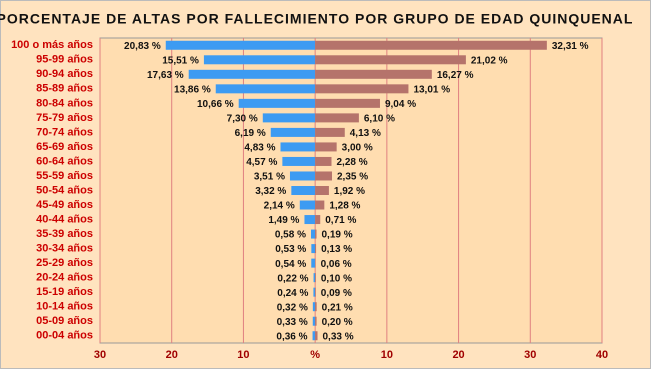 This screenshot has width=651, height=374. I want to click on value-label: 0,24 %, so click(292, 293).